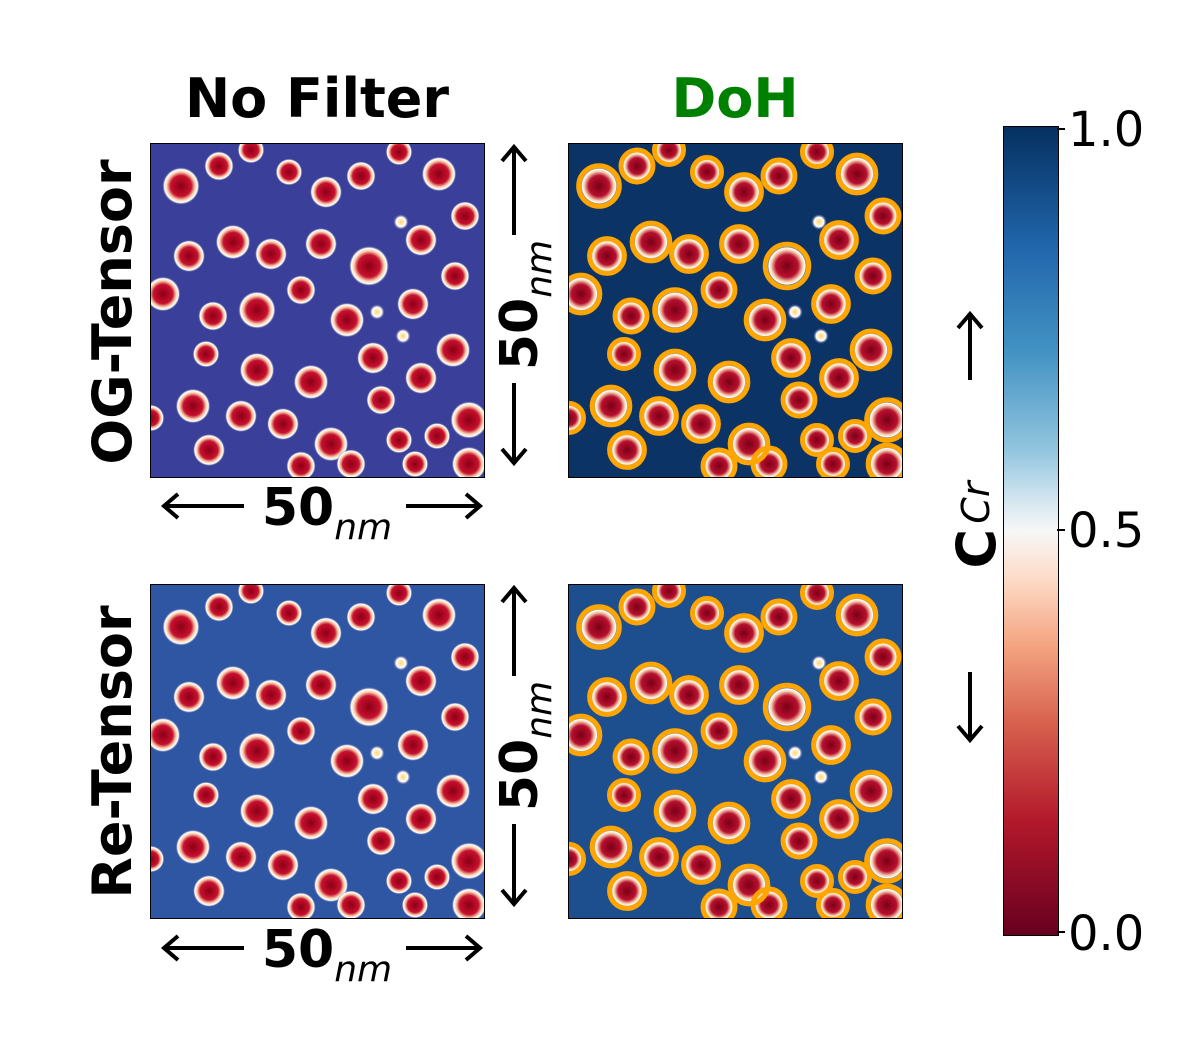  I want to click on panel-og-doh, so click(735, 310).